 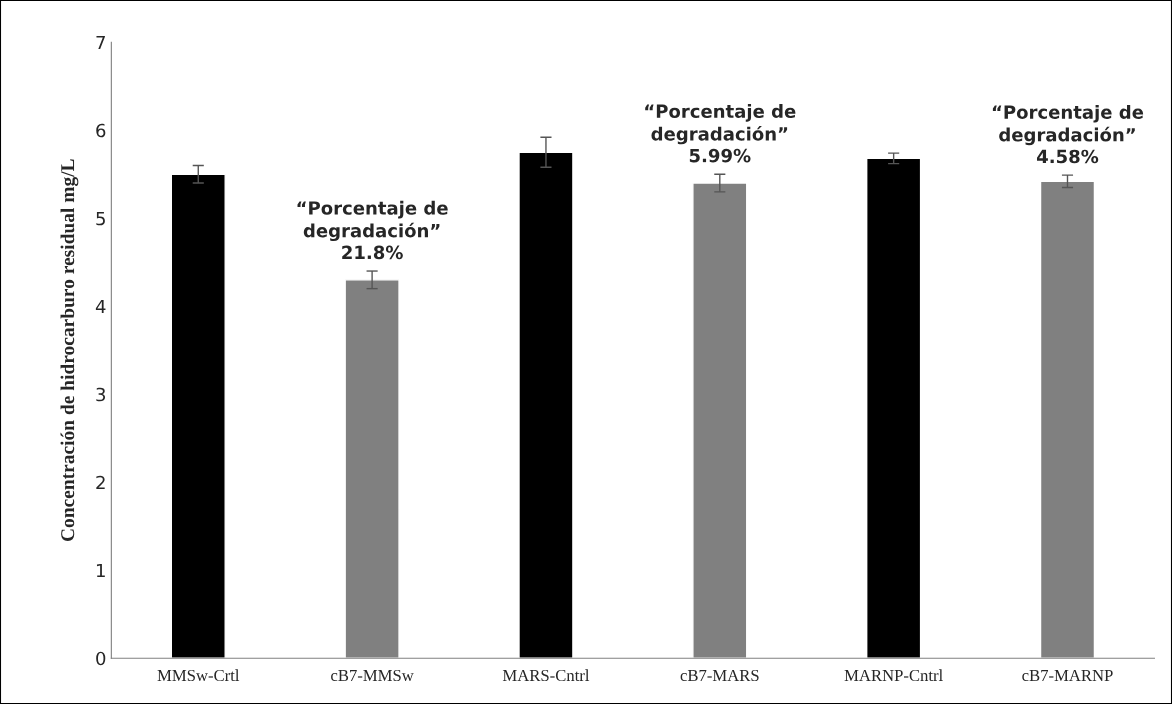 What do you see at coordinates (720, 133) in the screenshot?
I see `annotation: “Porcentaje de degradación” 5.99%` at bounding box center [720, 133].